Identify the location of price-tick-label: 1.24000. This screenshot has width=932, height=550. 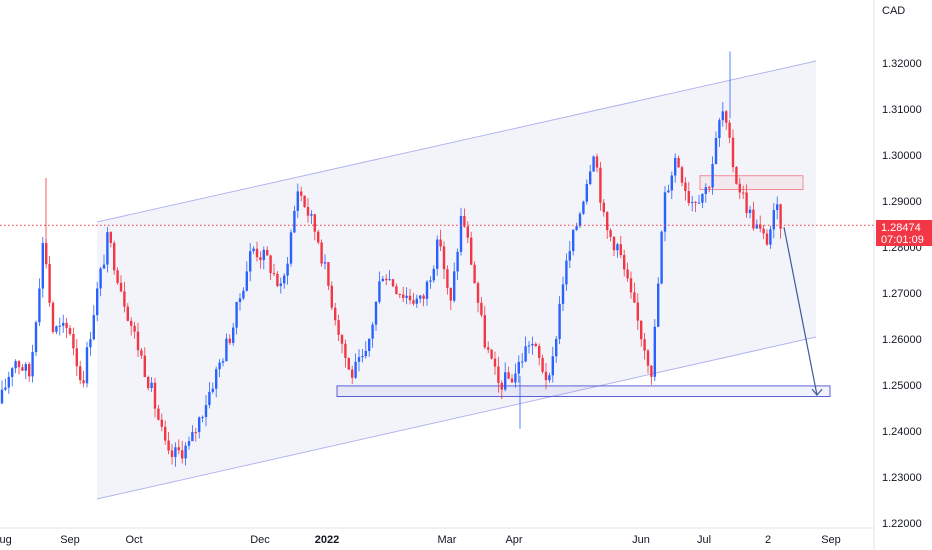
(902, 432).